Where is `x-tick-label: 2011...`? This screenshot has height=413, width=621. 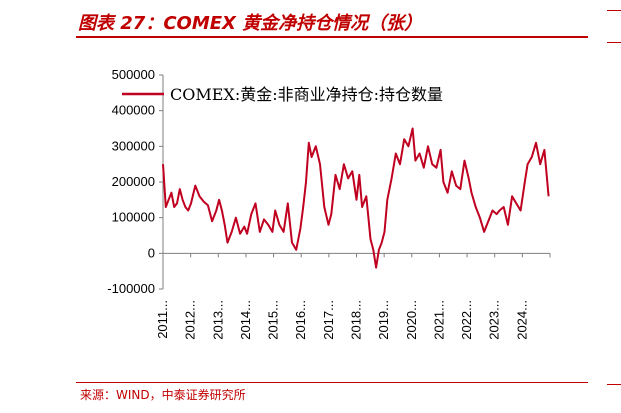 x-tick-label: 2011... is located at coordinates (162, 319).